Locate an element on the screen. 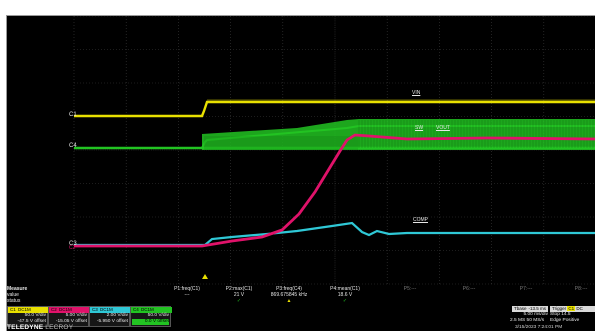 The image size is (595, 331). measure-param-name: P1:freq(C1) is located at coordinates (187, 289).